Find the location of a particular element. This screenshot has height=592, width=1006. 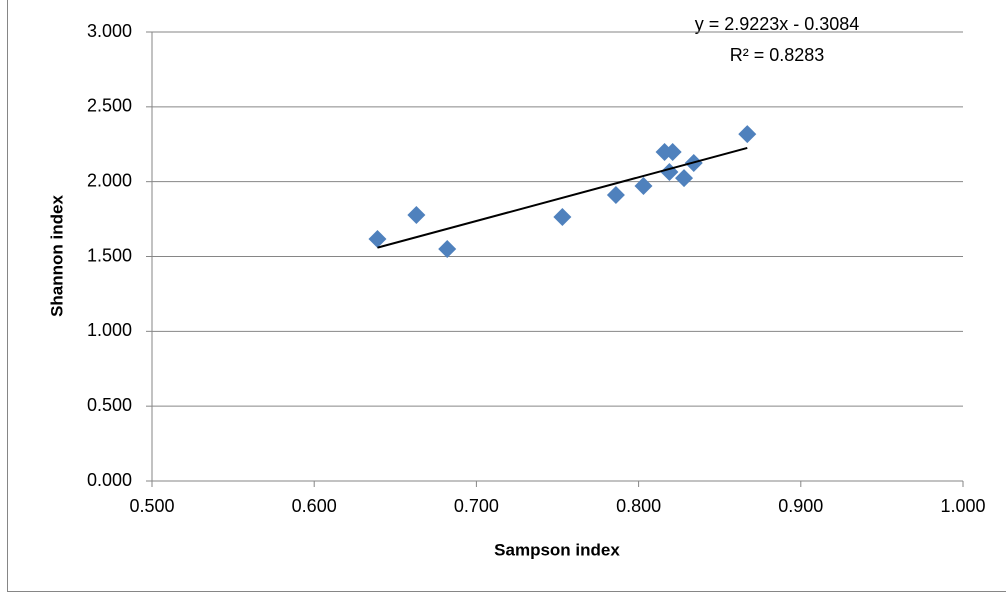

y-tick-label: 1.000 is located at coordinates (109, 330).